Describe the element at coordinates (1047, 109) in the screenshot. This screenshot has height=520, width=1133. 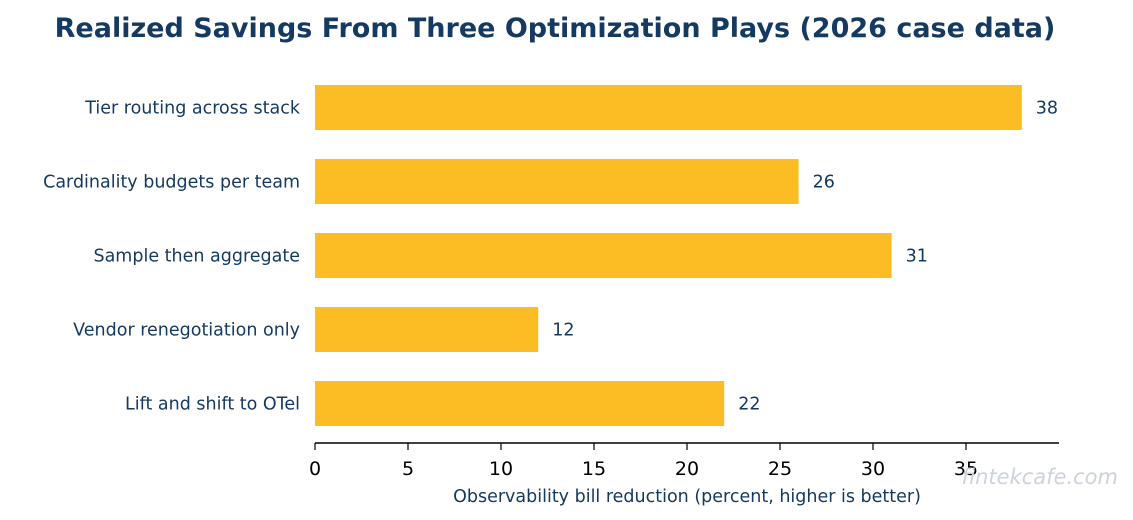
I see `value-label: 38` at that location.